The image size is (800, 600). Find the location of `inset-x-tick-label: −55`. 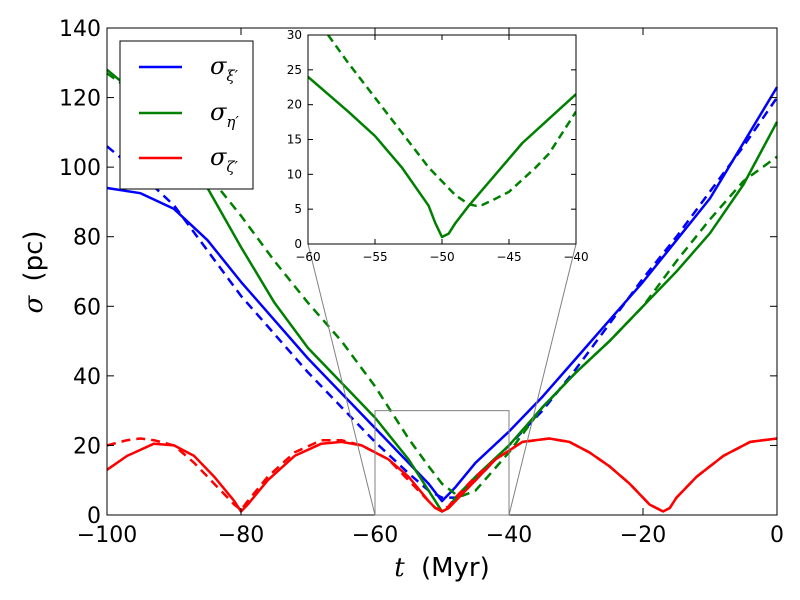

inset-x-tick-label: −55 is located at coordinates (374, 257).